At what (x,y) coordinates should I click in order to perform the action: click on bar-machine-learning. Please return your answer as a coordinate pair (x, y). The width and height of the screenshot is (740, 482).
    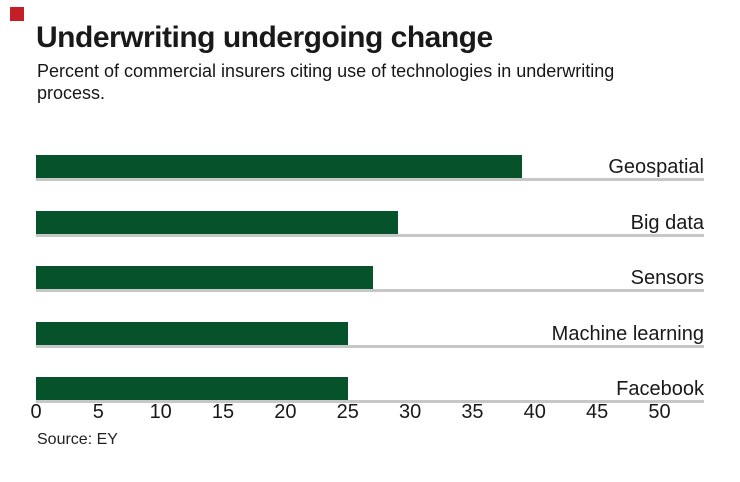
    Looking at the image, I should click on (192, 333).